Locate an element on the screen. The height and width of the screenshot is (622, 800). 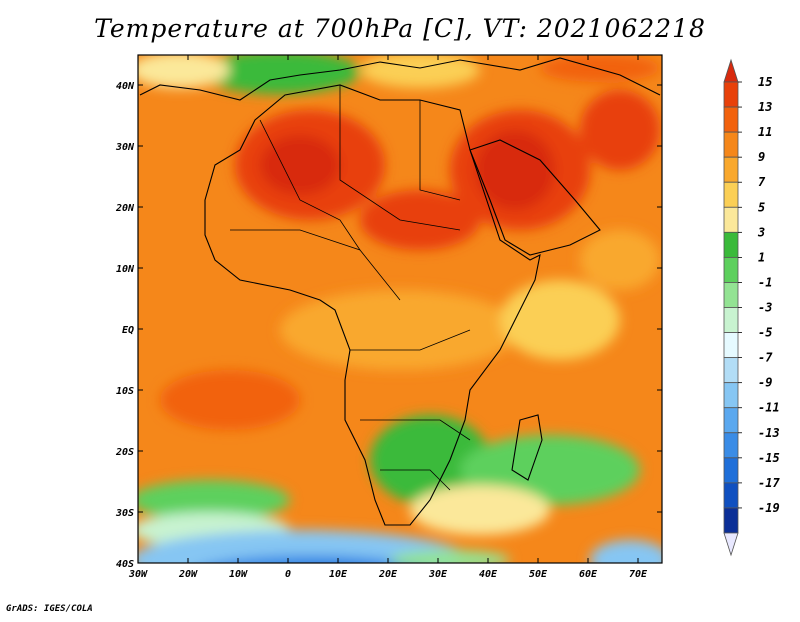
lat-label: 10N is located at coordinates (125, 269).